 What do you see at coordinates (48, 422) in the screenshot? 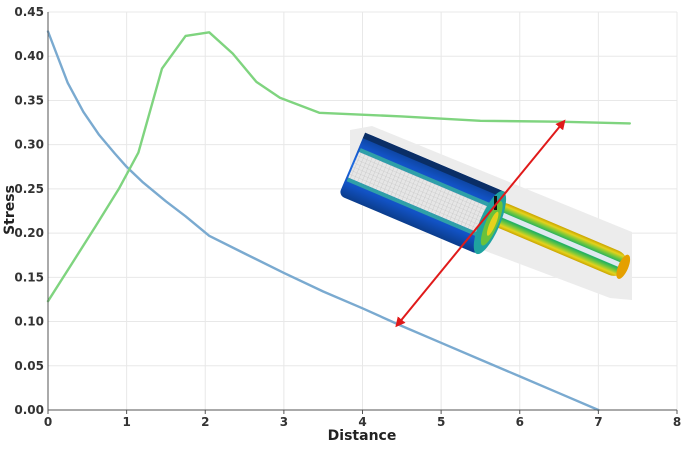
I see `x-tick-label: 0` at bounding box center [48, 422].